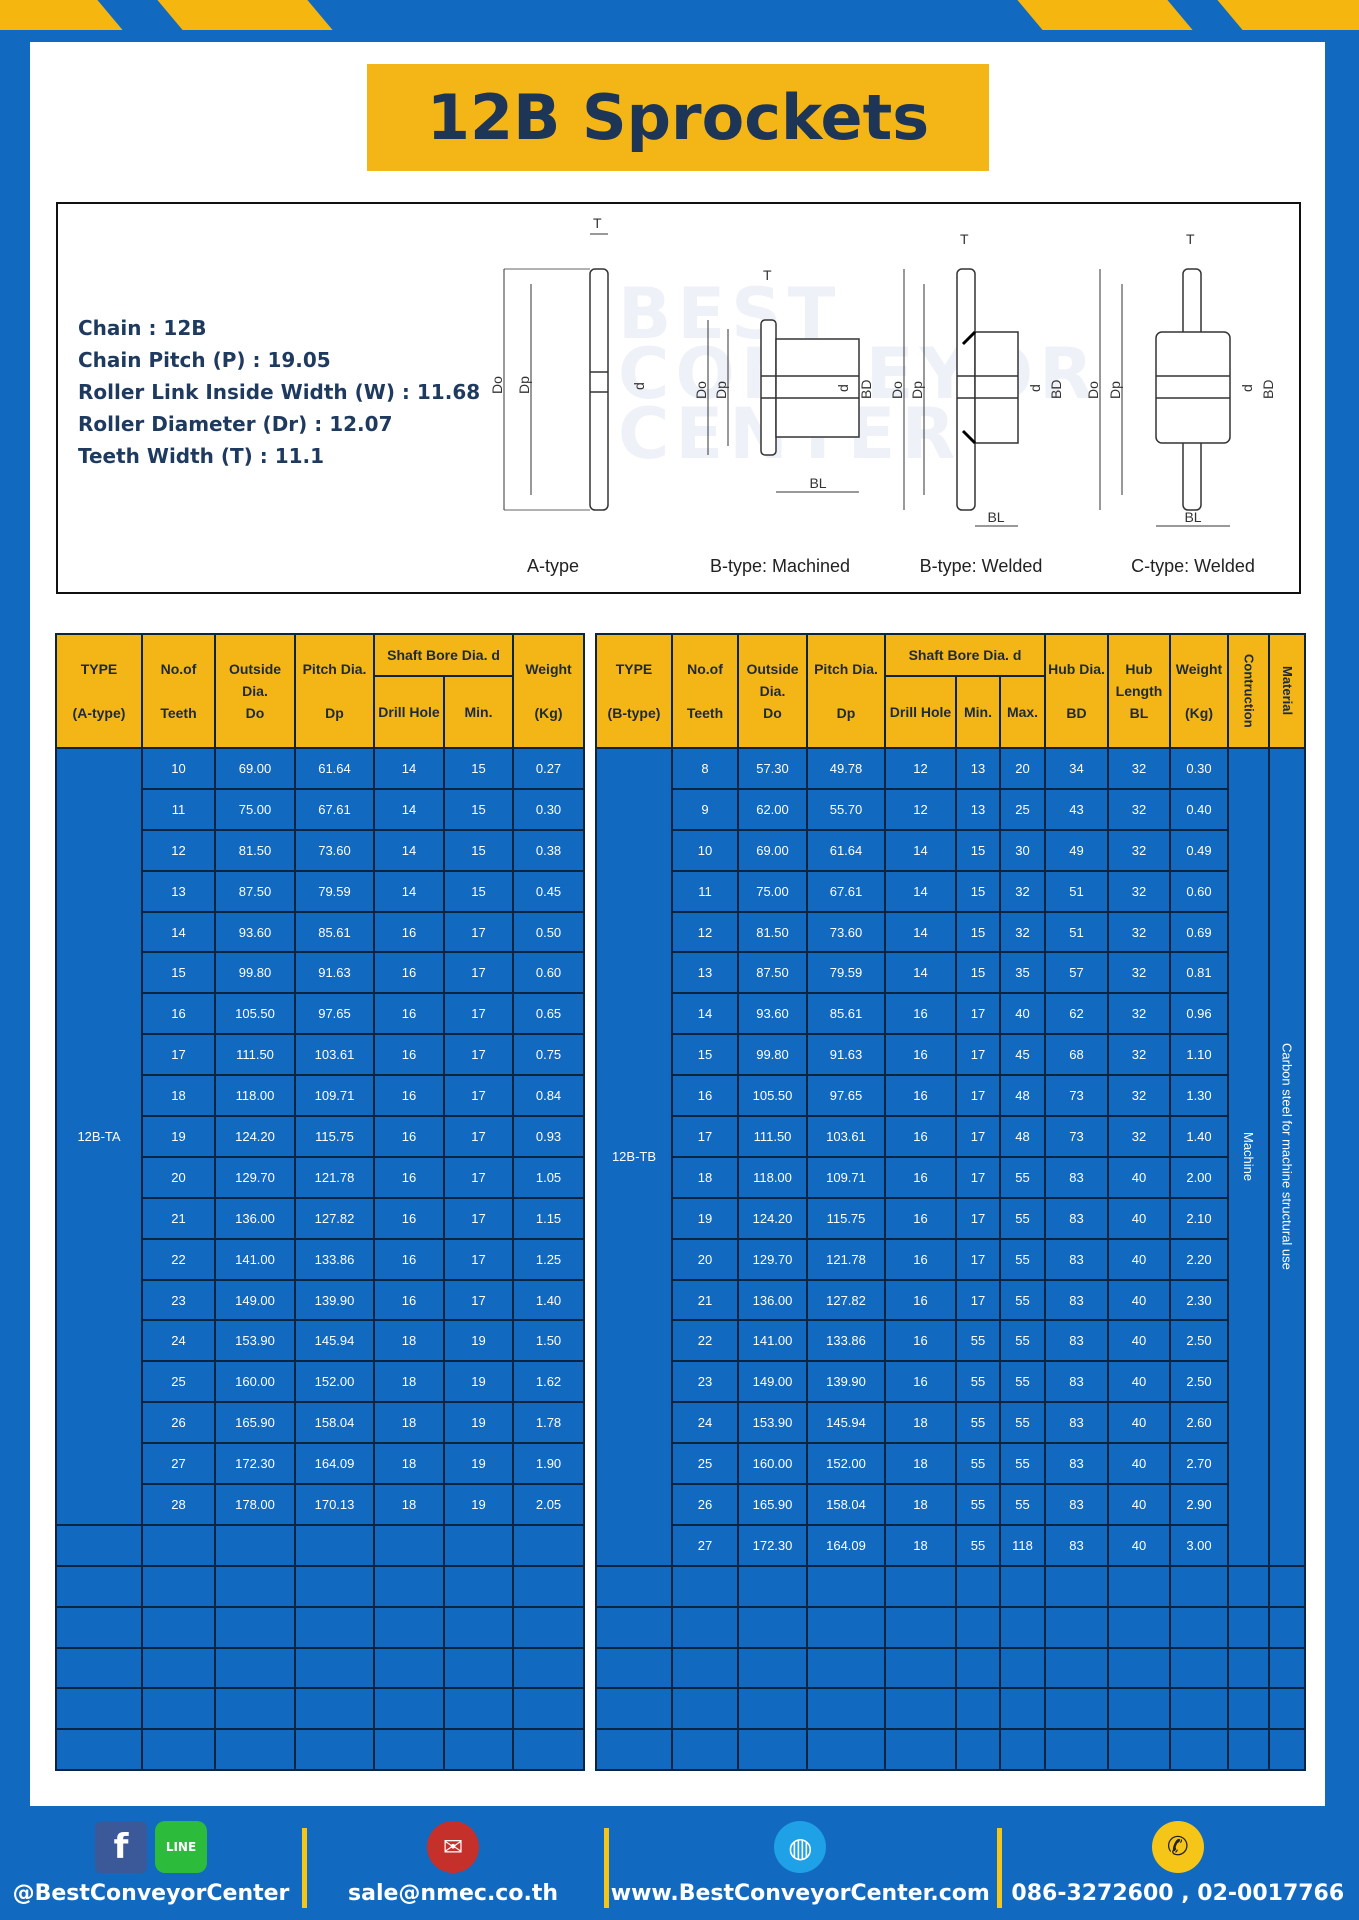 The image size is (1359, 1920). What do you see at coordinates (334, 1218) in the screenshot?
I see `cell-pitch-dia: 127.82` at bounding box center [334, 1218].